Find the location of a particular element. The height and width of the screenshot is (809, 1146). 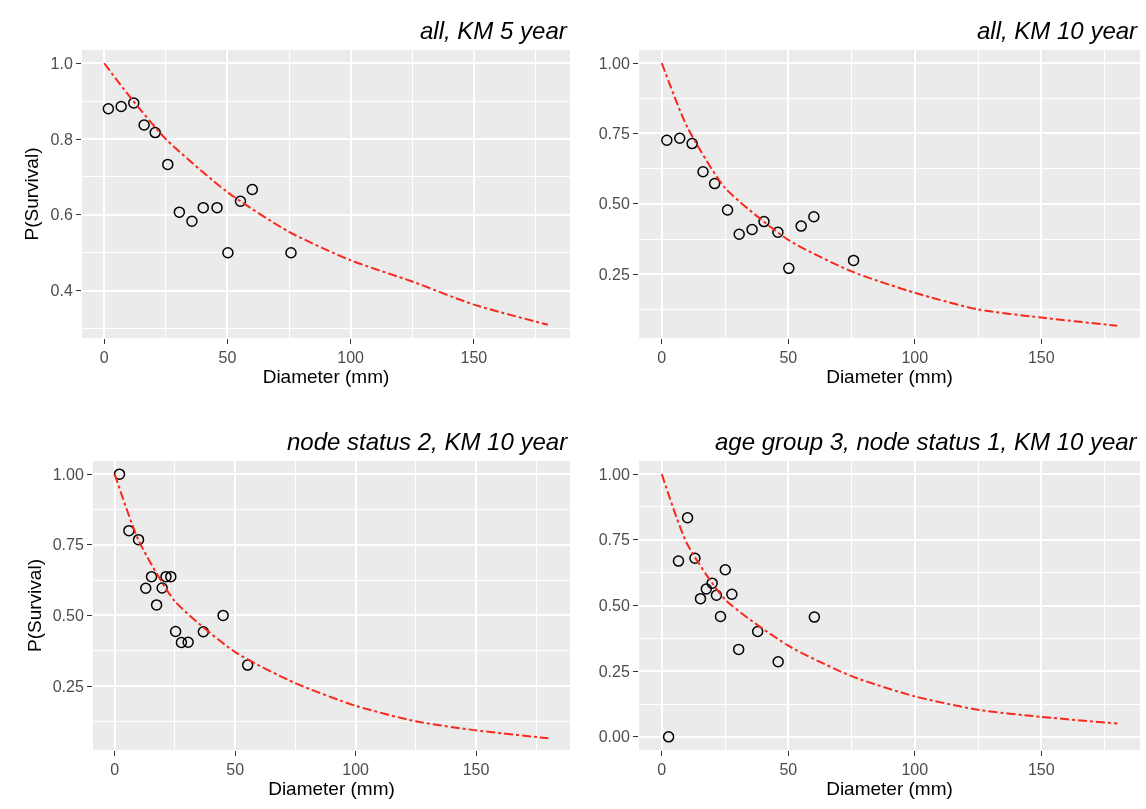

y-tick-label: 0.4 is located at coordinates (61, 291).